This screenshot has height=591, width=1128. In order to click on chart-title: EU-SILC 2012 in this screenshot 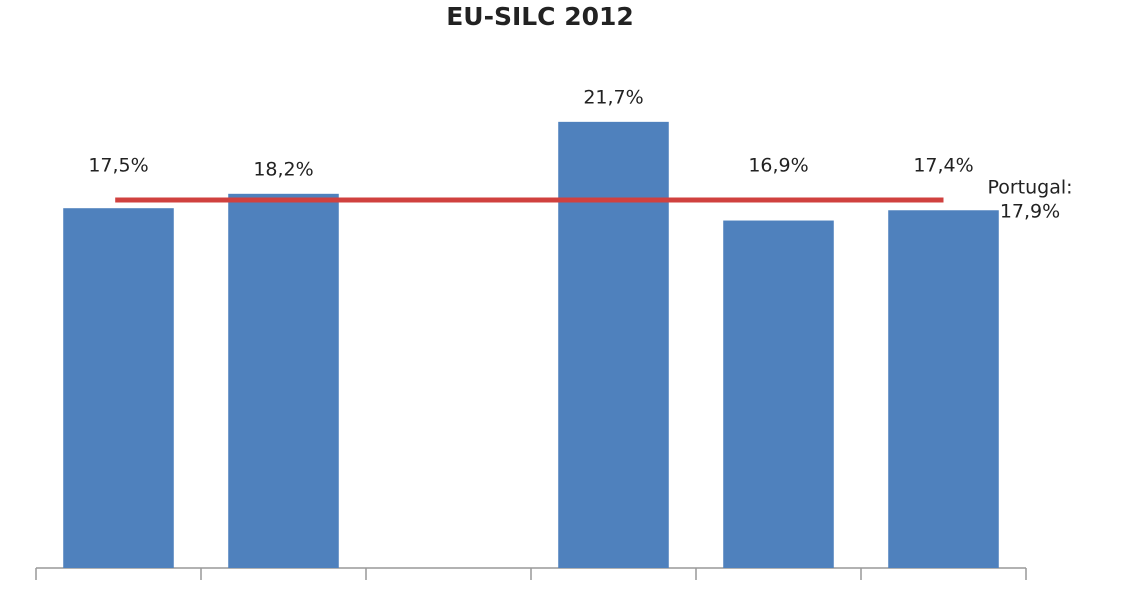, I will do `click(540, 16)`.